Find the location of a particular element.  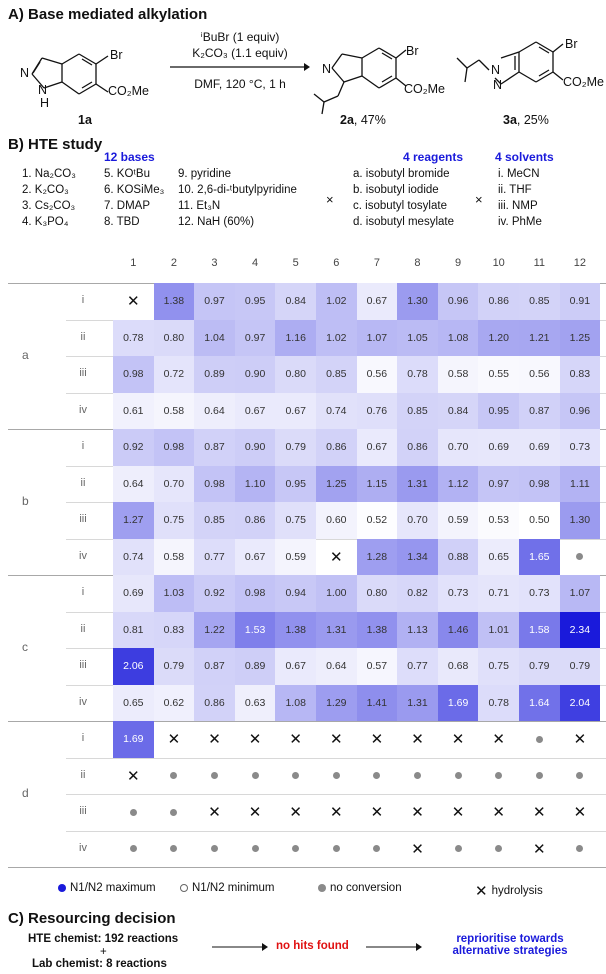

cell-c-iii-9: 0.68 is located at coordinates (458, 666).